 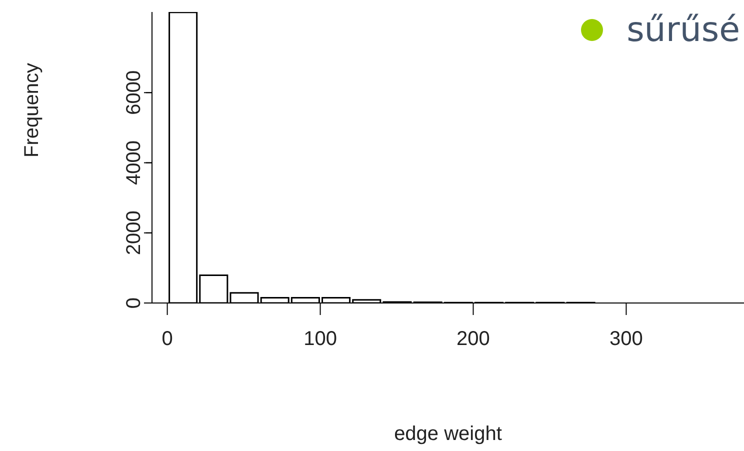 What do you see at coordinates (473, 339) in the screenshot?
I see `x-tick-label: 200` at bounding box center [473, 339].